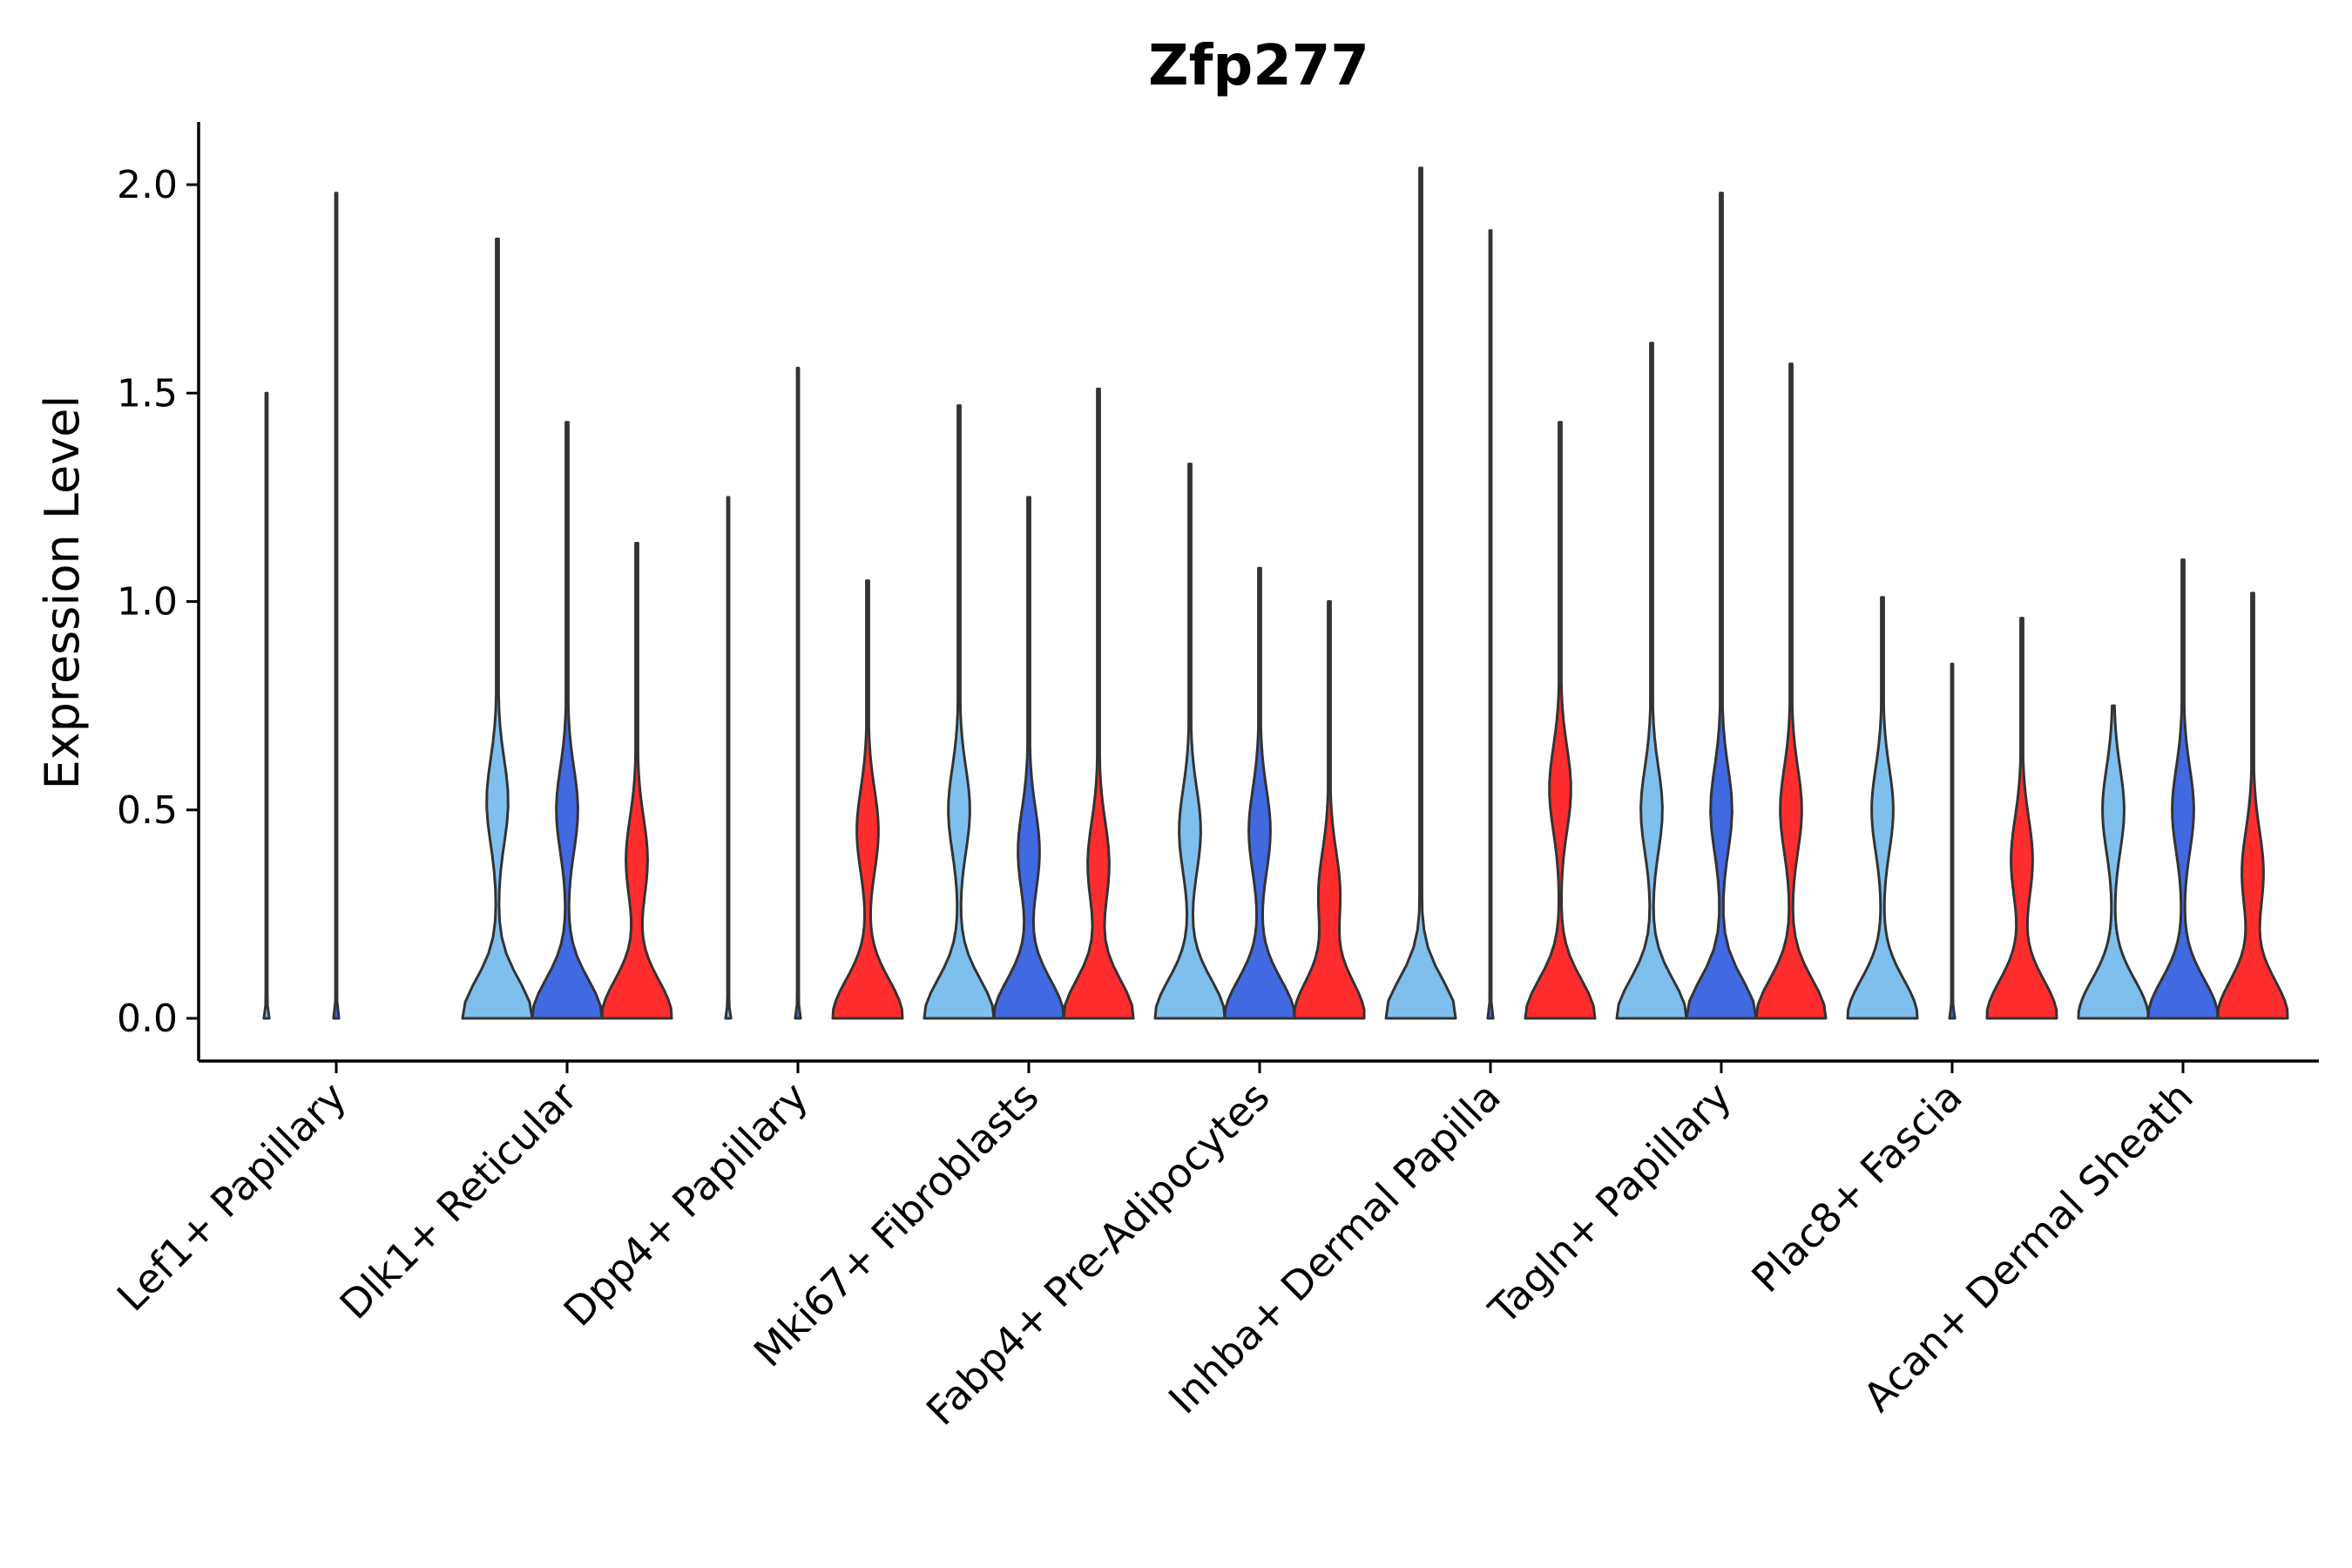 Image resolution: width=2352 pixels, height=1568 pixels. What do you see at coordinates (1609, 1204) in the screenshot?
I see `x-tick-label: Tagln+ Papillary` at bounding box center [1609, 1204].